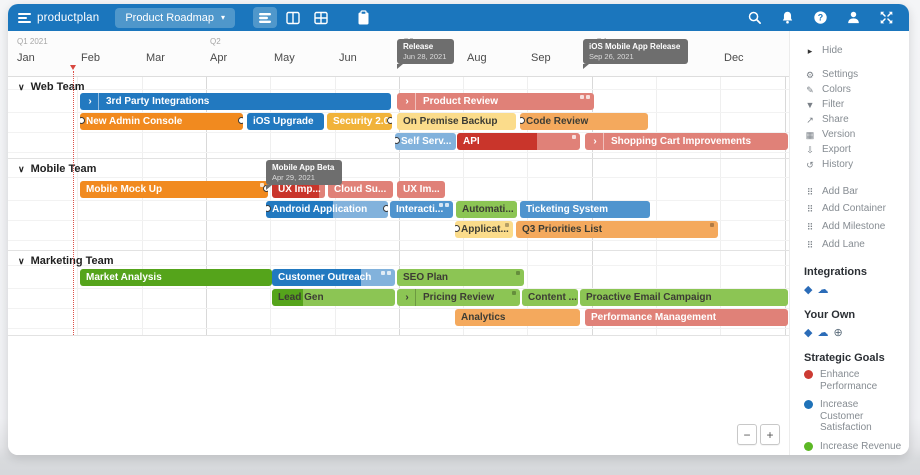  I want to click on roadmap-bar: › Shopping Cart Improvements, so click(686, 141).